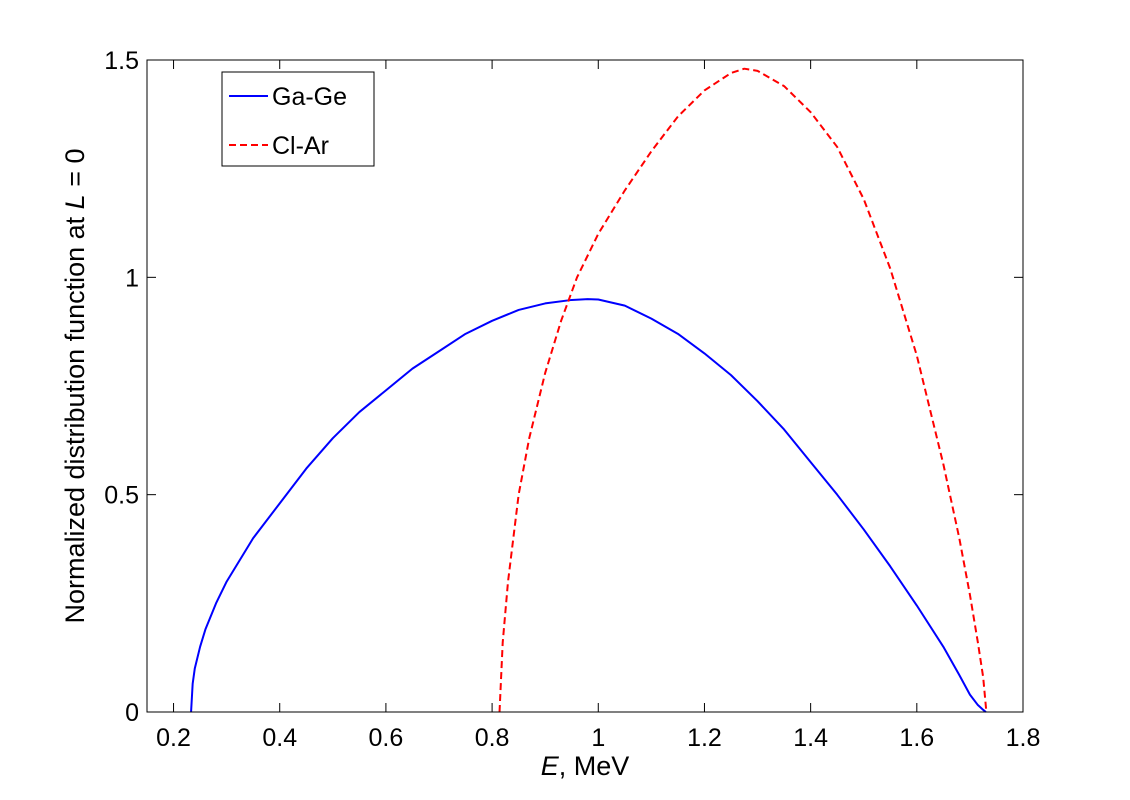  I want to click on x-tick-label: 1, so click(598, 738).